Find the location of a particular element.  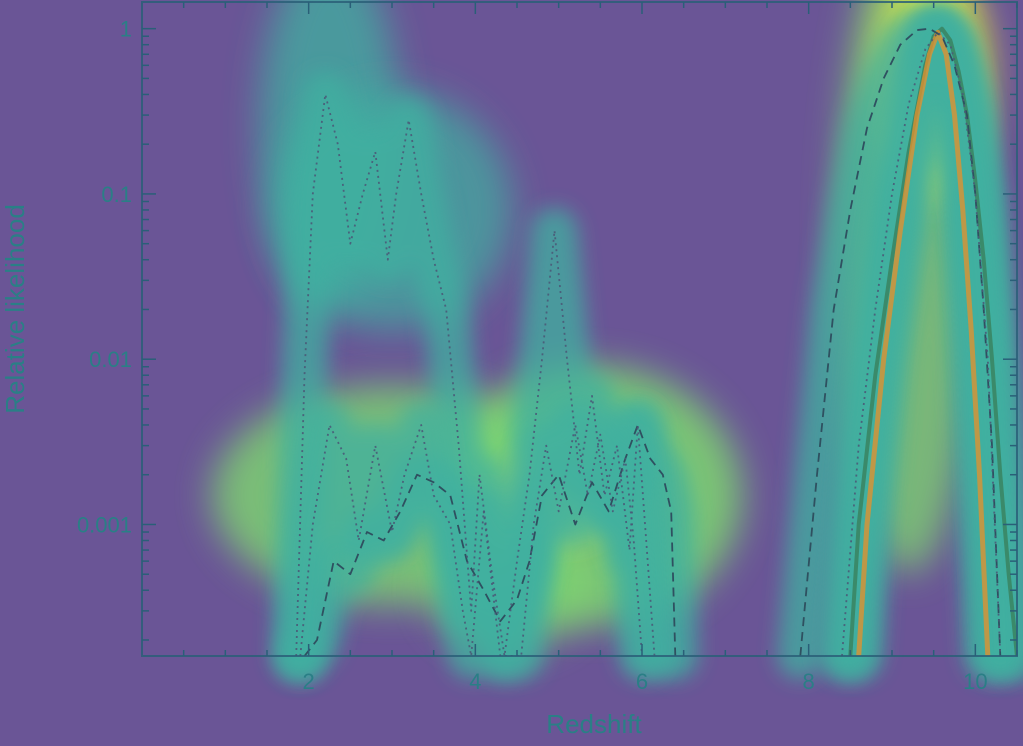

x-tick-label: 8 is located at coordinates (809, 681).